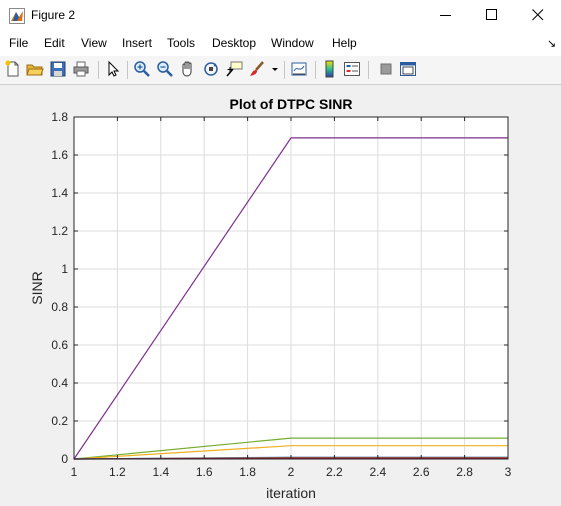  I want to click on brush-icon, so click(257, 68).